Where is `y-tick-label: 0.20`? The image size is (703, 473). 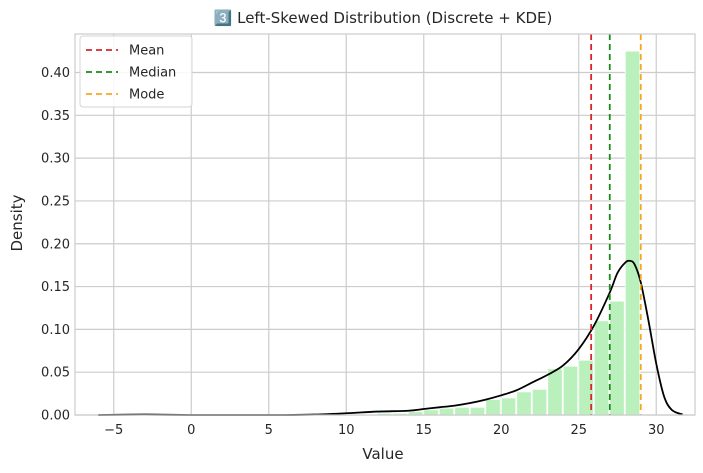 y-tick-label: 0.20 is located at coordinates (55, 244).